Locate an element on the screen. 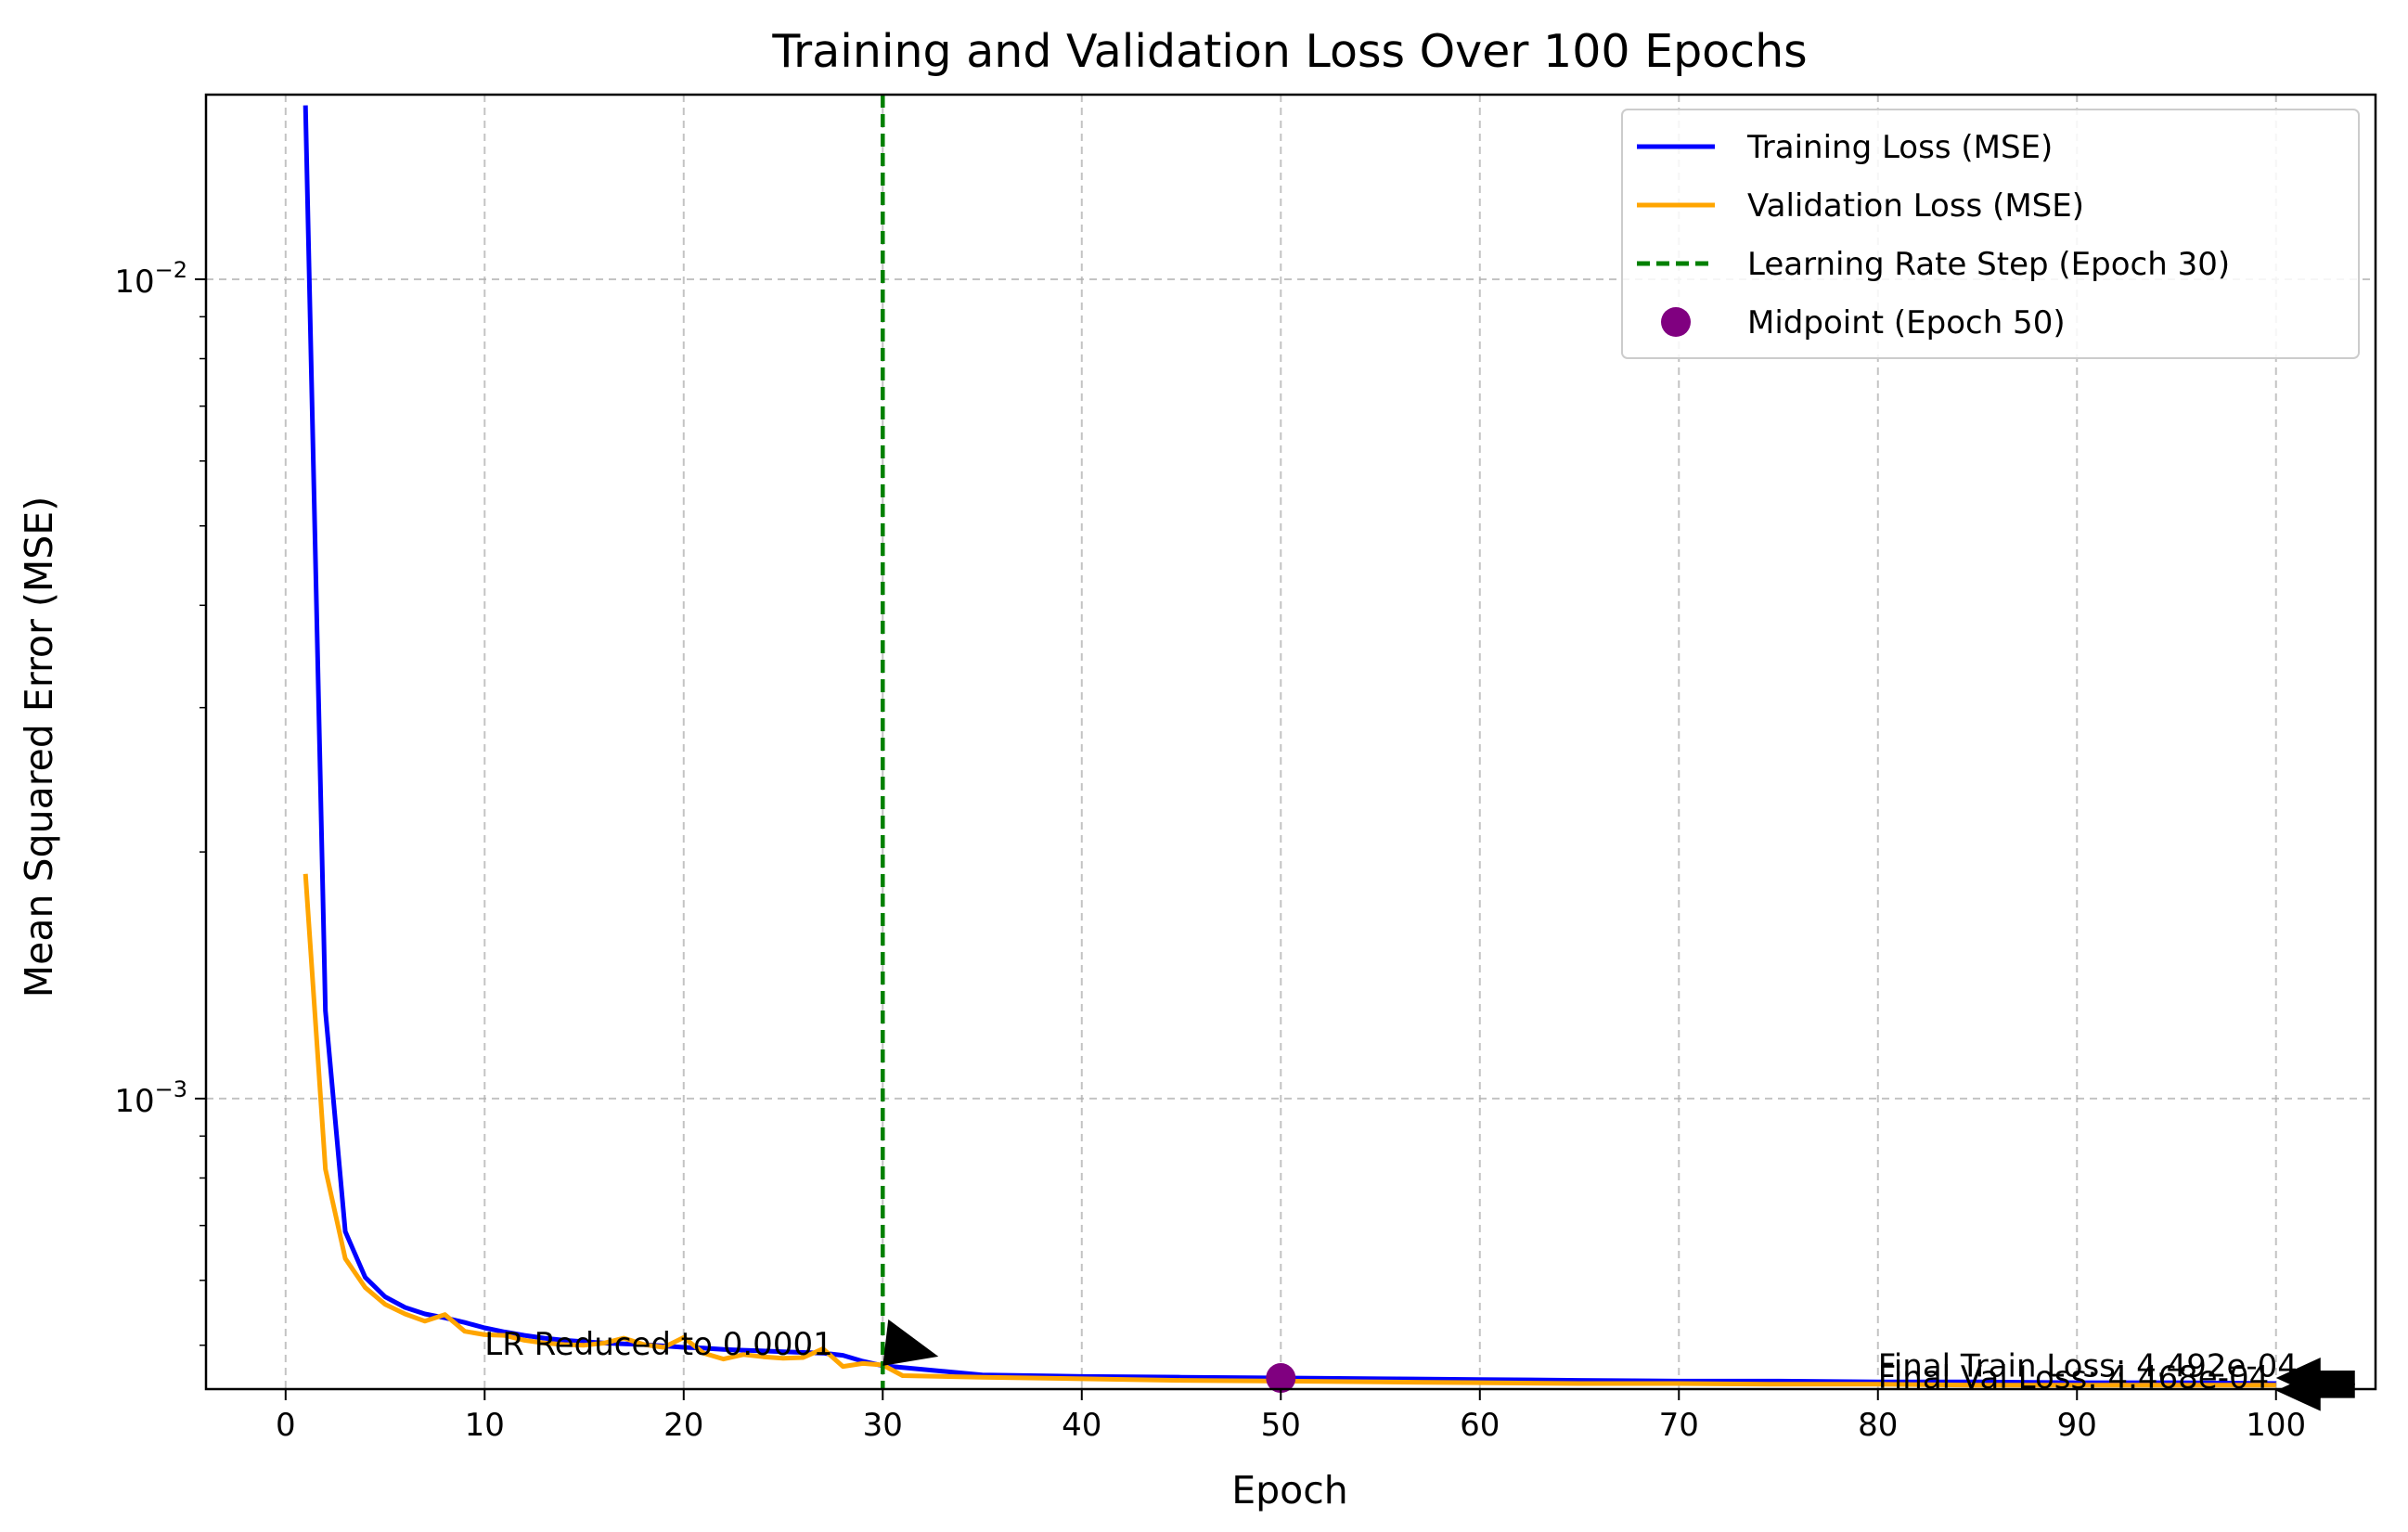 This screenshot has width=2408, height=1532. x-tick-label: 30 is located at coordinates (883, 1425).